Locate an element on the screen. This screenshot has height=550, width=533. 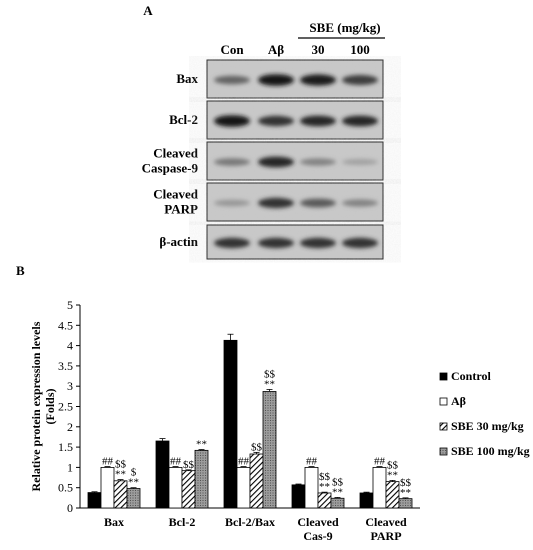
blot-label: Bax is located at coordinates (187, 78).